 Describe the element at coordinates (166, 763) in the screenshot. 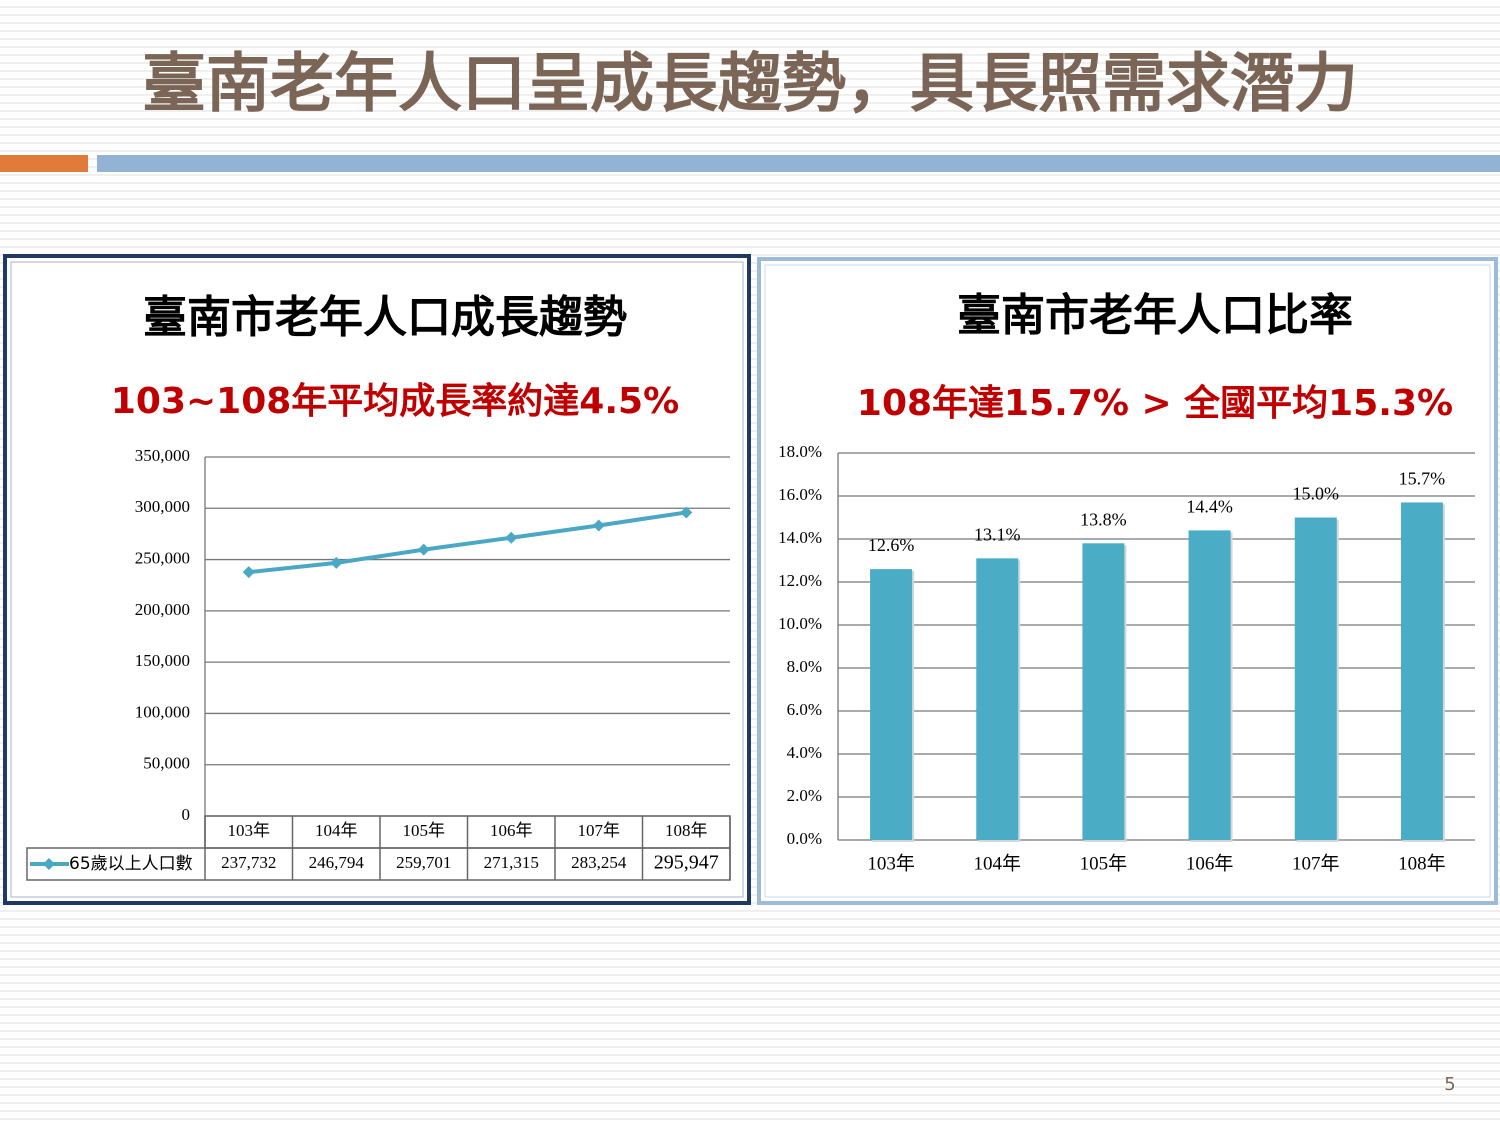

I see `y-tick-label: 50,000` at that location.